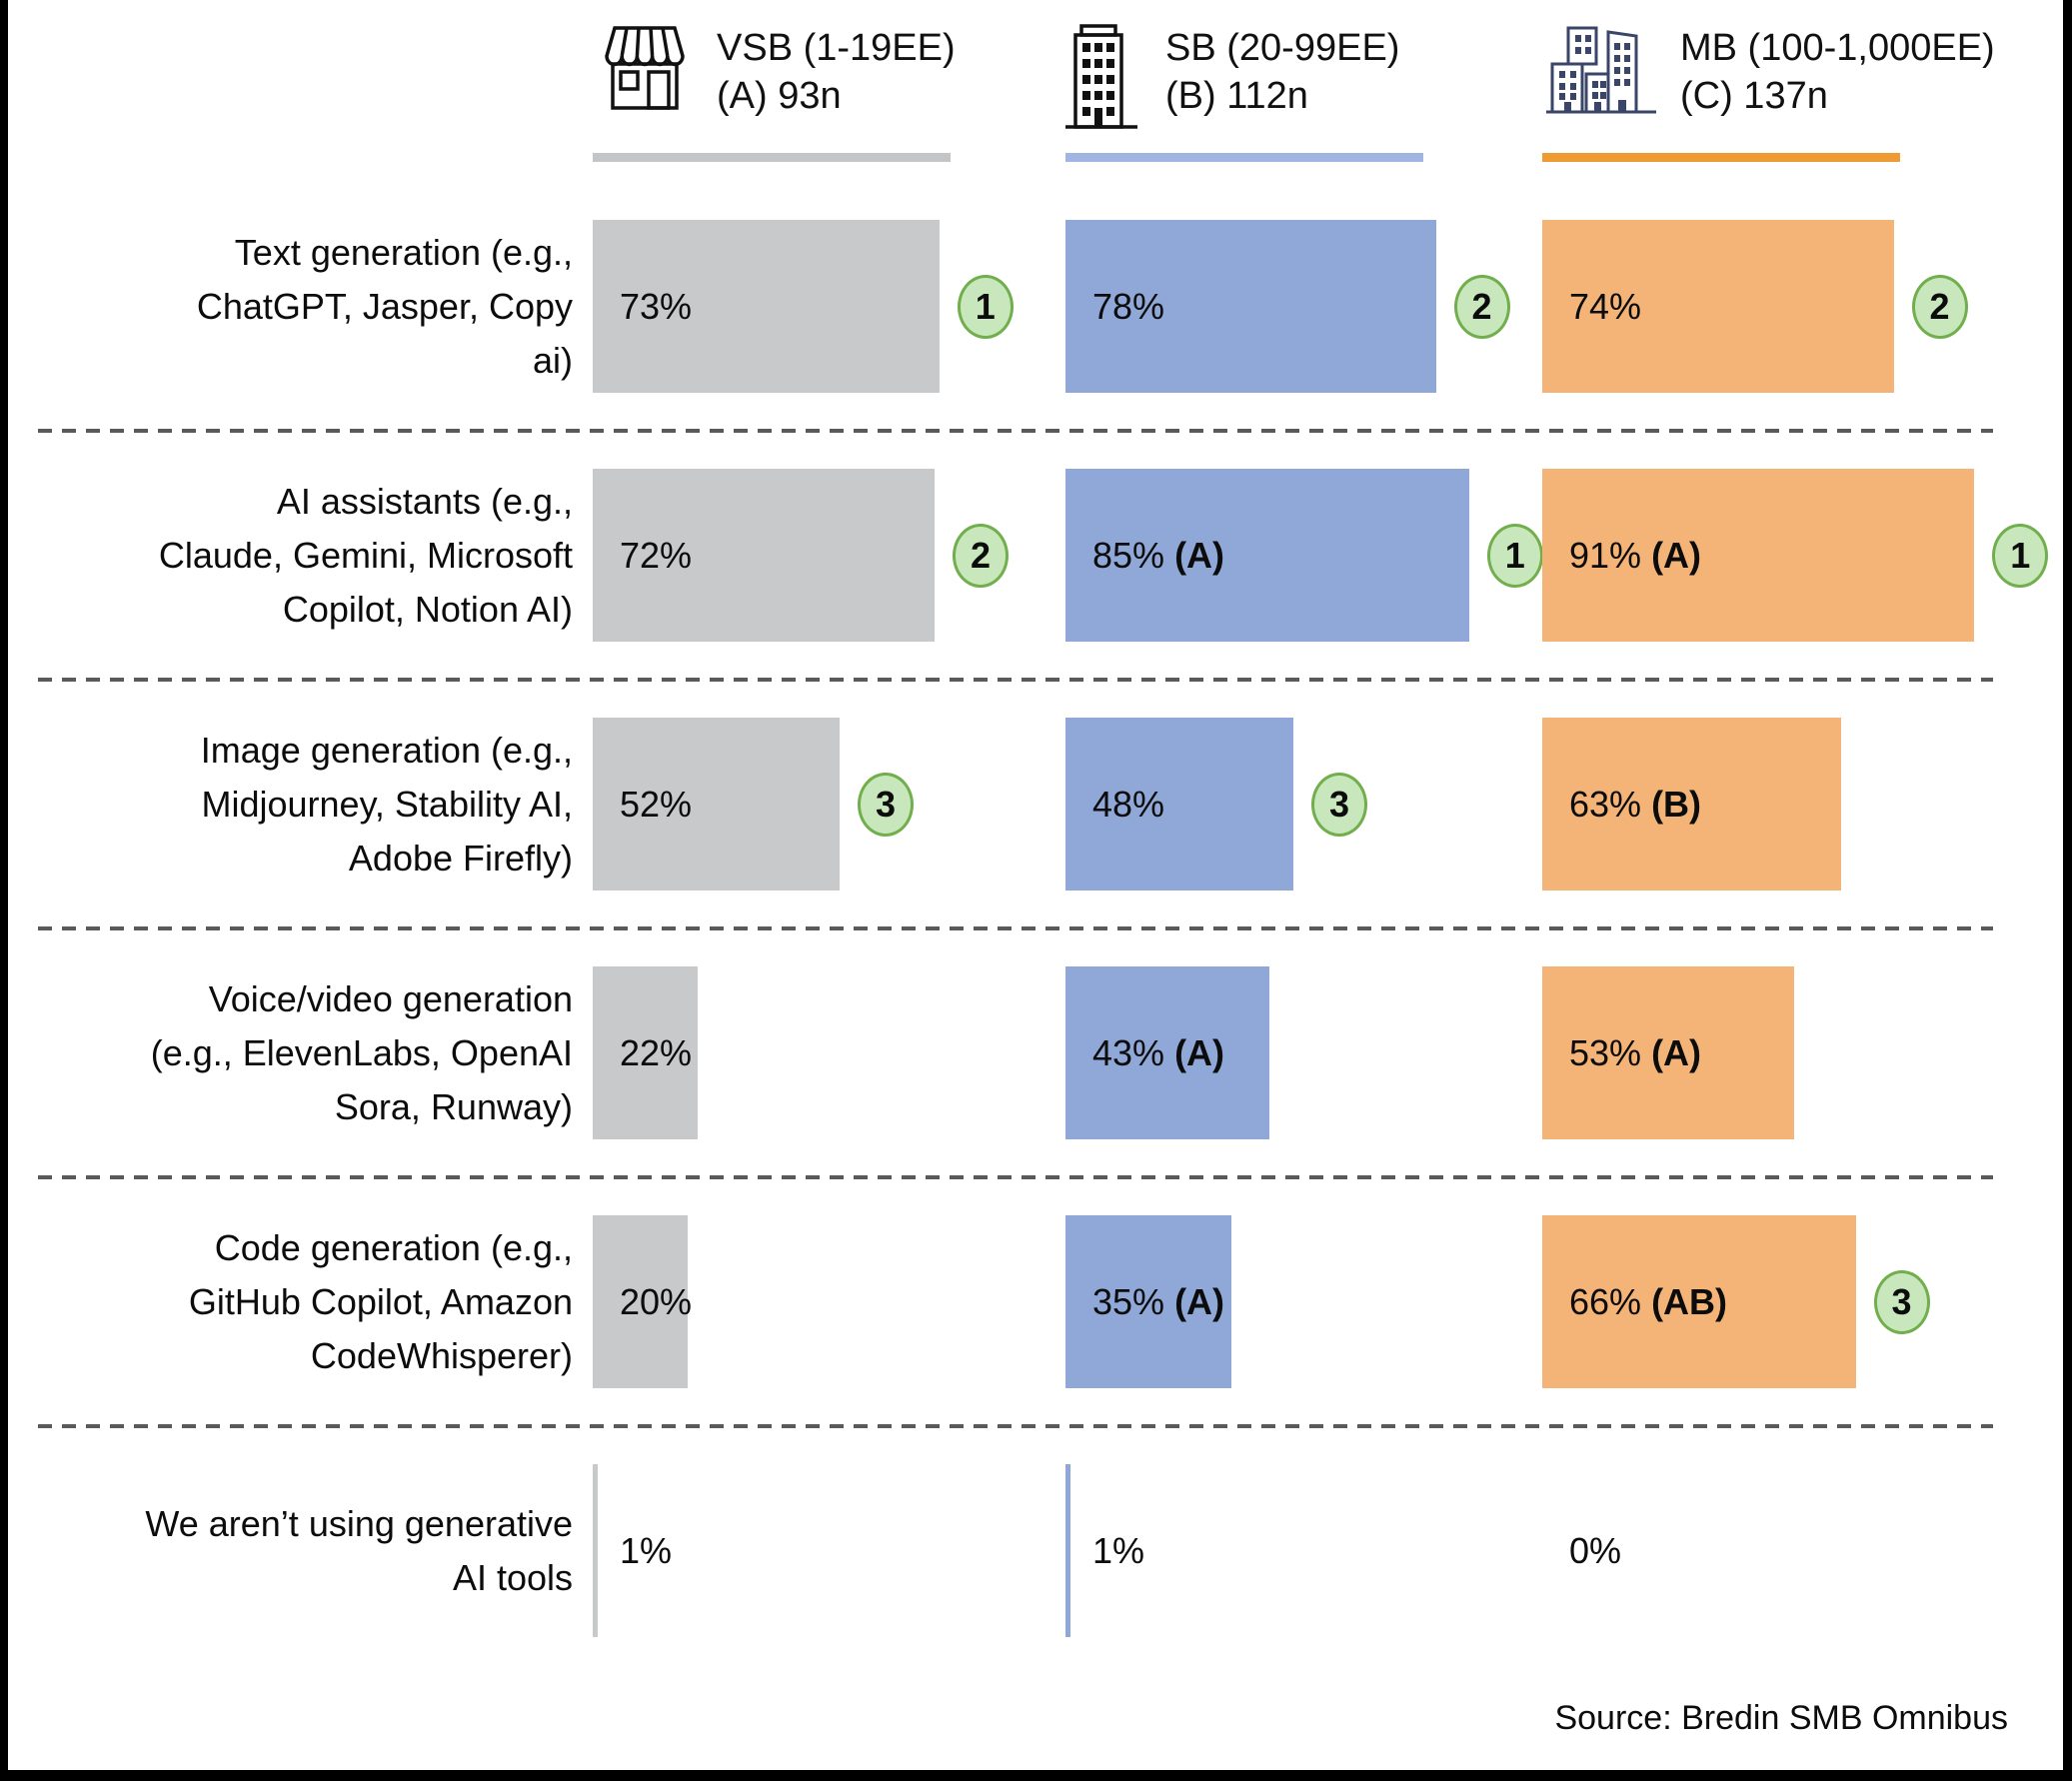 The image size is (2072, 1781). I want to click on bar-value-label: 72%, so click(656, 555).